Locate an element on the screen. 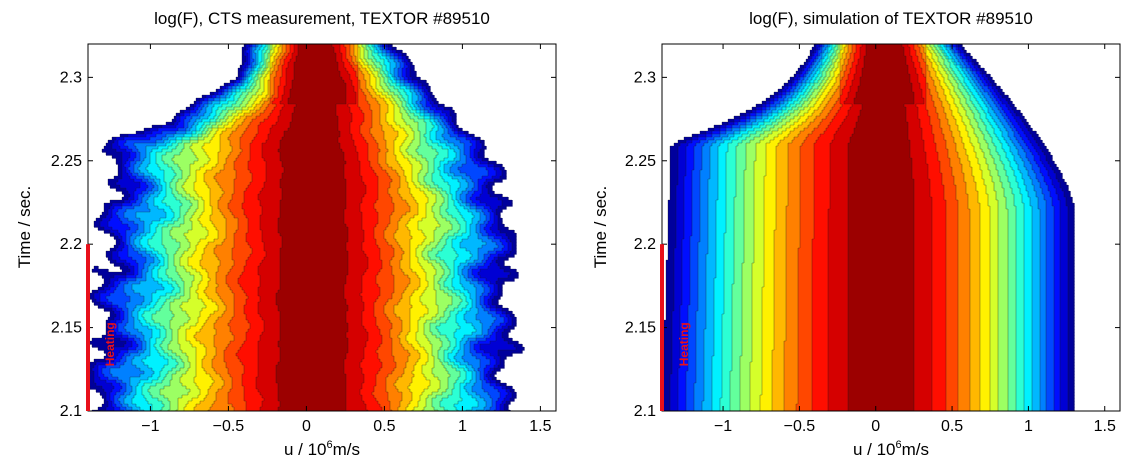 The width and height of the screenshot is (1140, 463). x-tick-label: −0.5 is located at coordinates (229, 426).